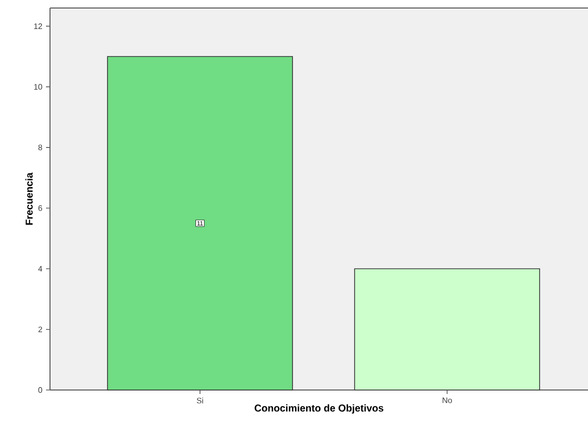 This screenshot has width=588, height=428. What do you see at coordinates (40, 329) in the screenshot?
I see `y-tick-label: 2` at bounding box center [40, 329].